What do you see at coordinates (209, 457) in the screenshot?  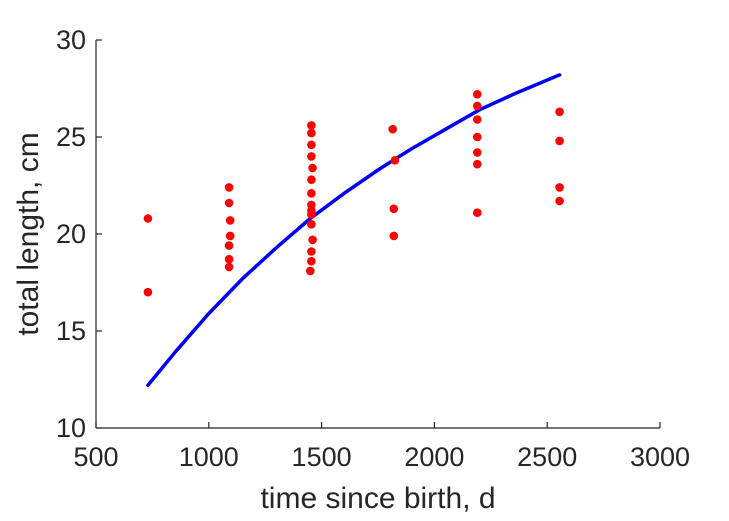 I see `x-tick-label: 1000` at bounding box center [209, 457].